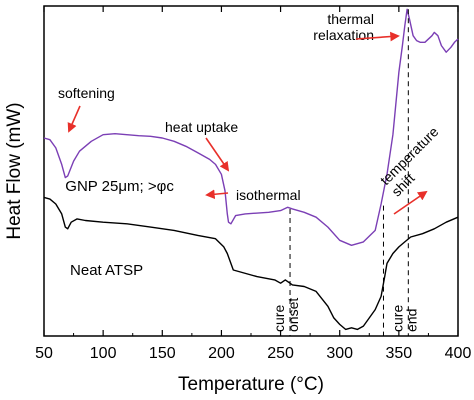  What do you see at coordinates (221, 353) in the screenshot?
I see `x-tick-label: 200` at bounding box center [221, 353].